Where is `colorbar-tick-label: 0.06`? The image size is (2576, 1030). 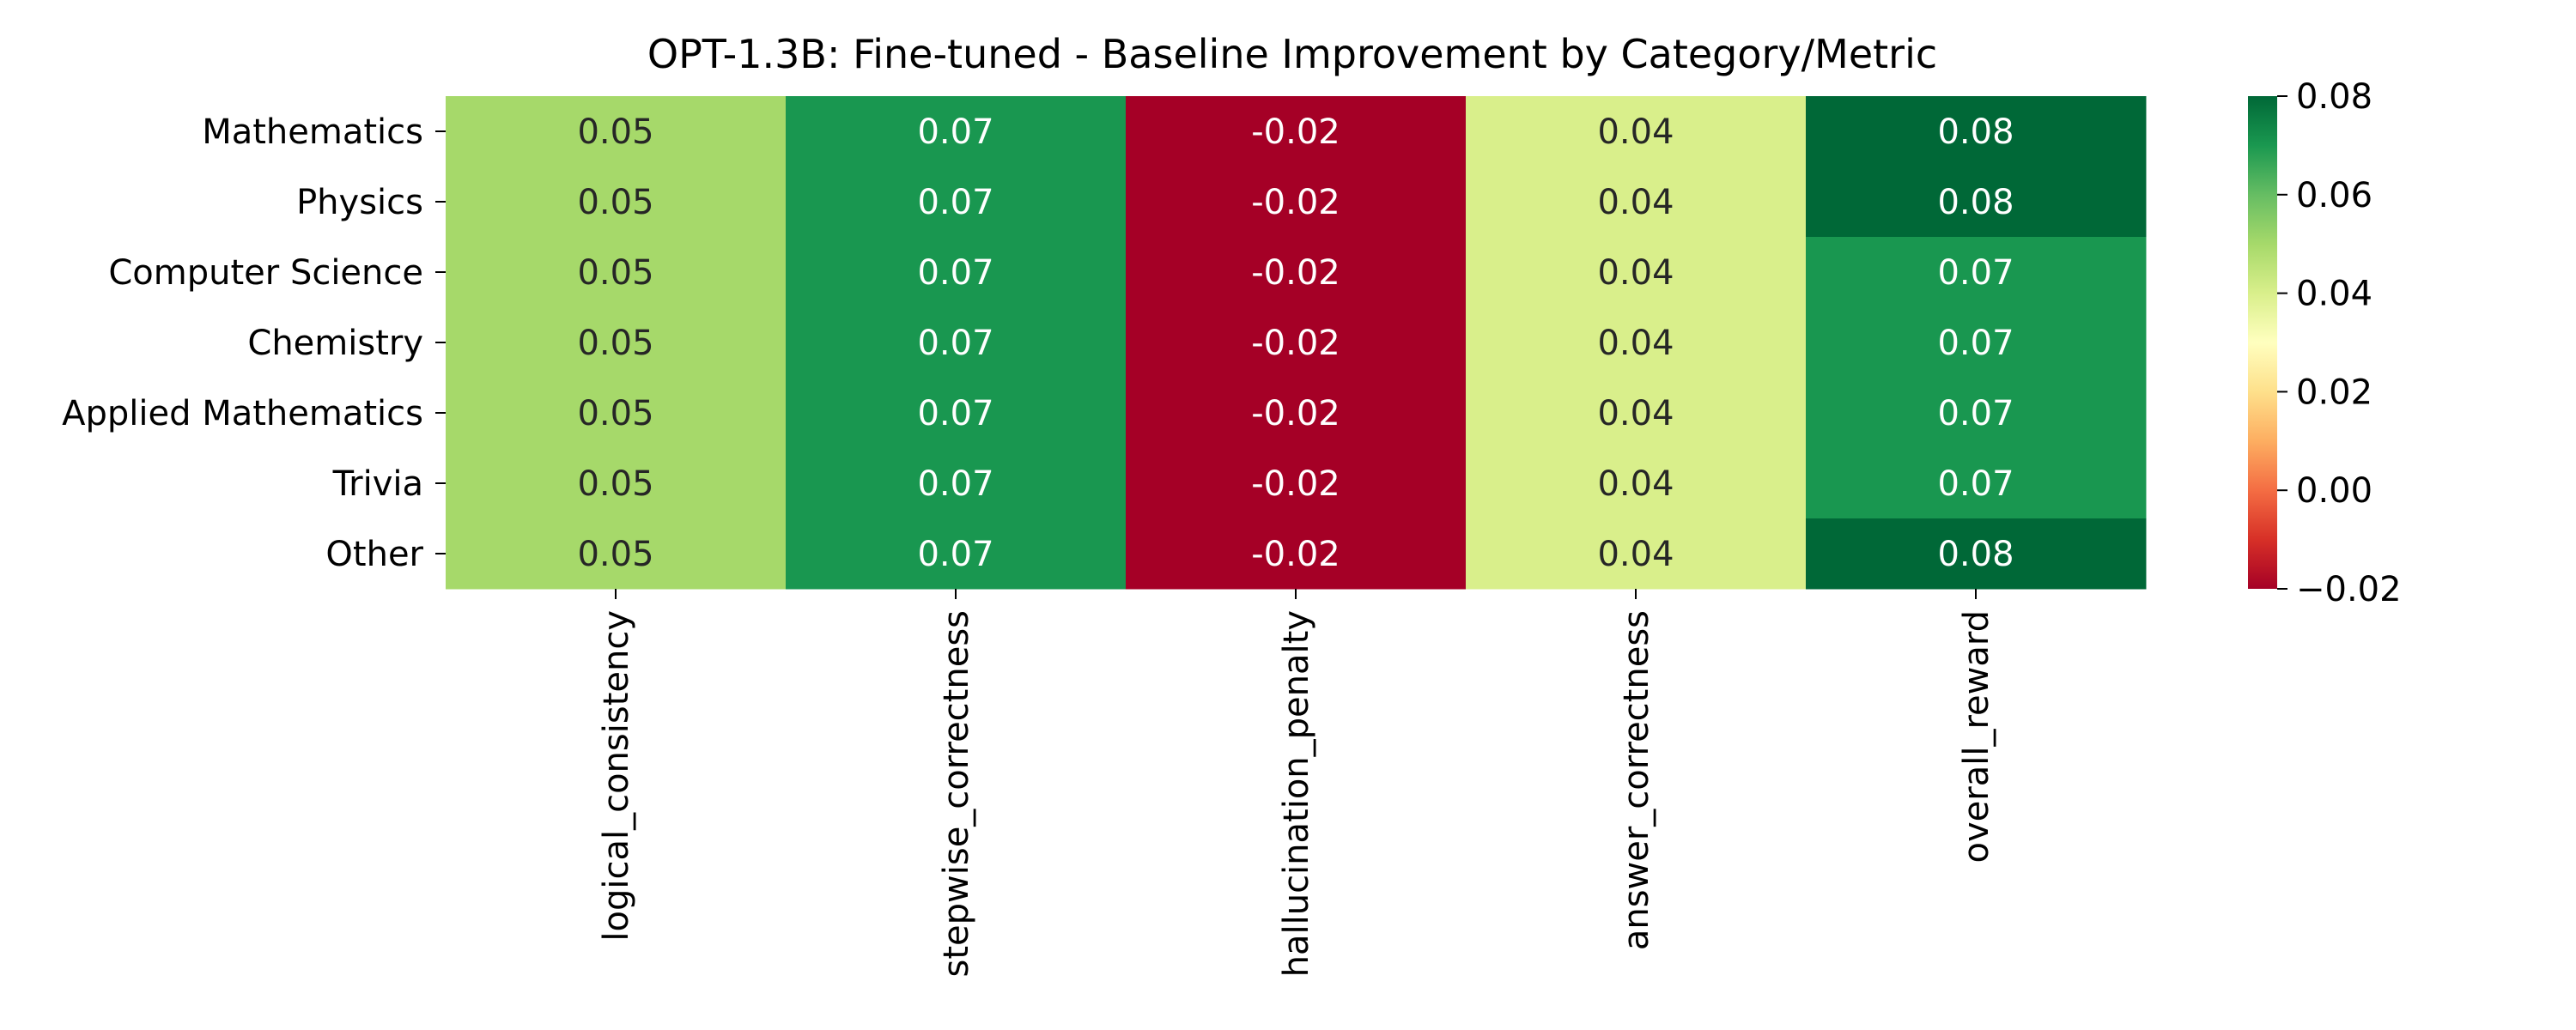 colorbar-tick-label: 0.06 is located at coordinates (2334, 195).